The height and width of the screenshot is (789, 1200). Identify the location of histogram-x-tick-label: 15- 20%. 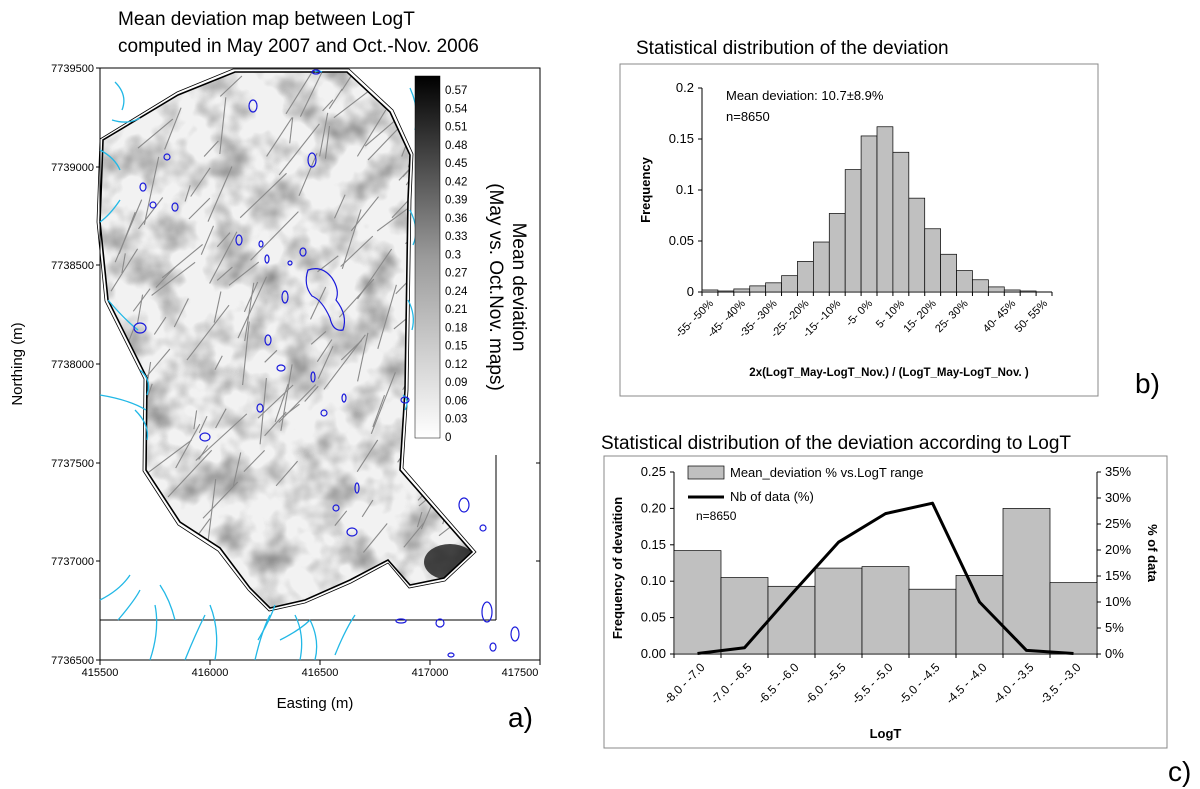
(920, 316).